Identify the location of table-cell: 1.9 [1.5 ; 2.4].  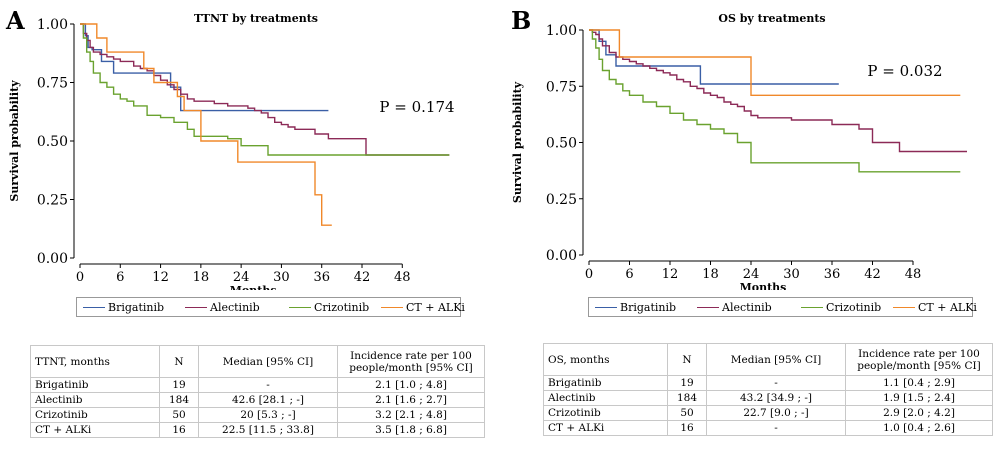
(919, 398).